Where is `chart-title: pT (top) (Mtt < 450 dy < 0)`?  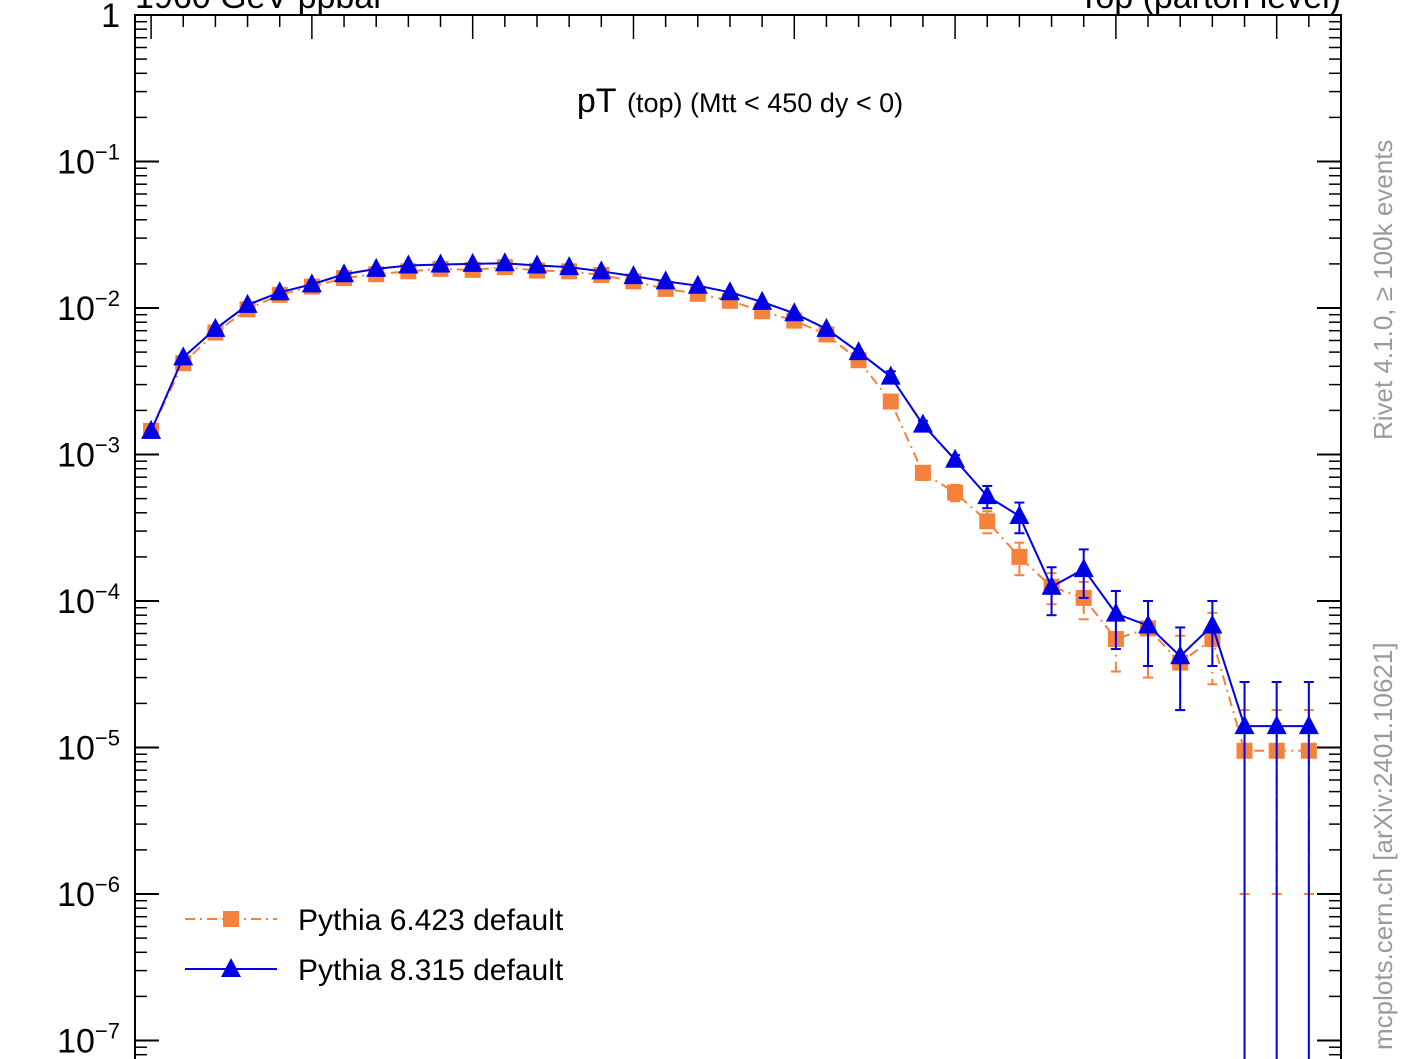
chart-title: pT (top) (Mtt < 450 dy < 0) is located at coordinates (740, 101).